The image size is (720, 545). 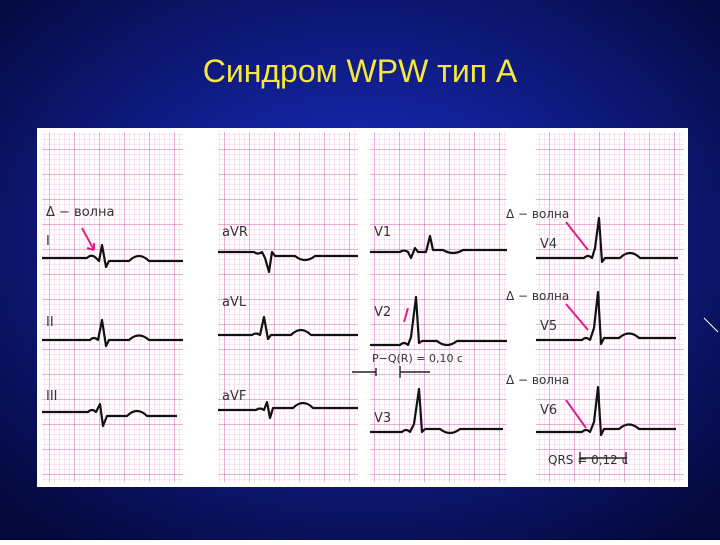 I want to click on lead-label: II, so click(x=50, y=322).